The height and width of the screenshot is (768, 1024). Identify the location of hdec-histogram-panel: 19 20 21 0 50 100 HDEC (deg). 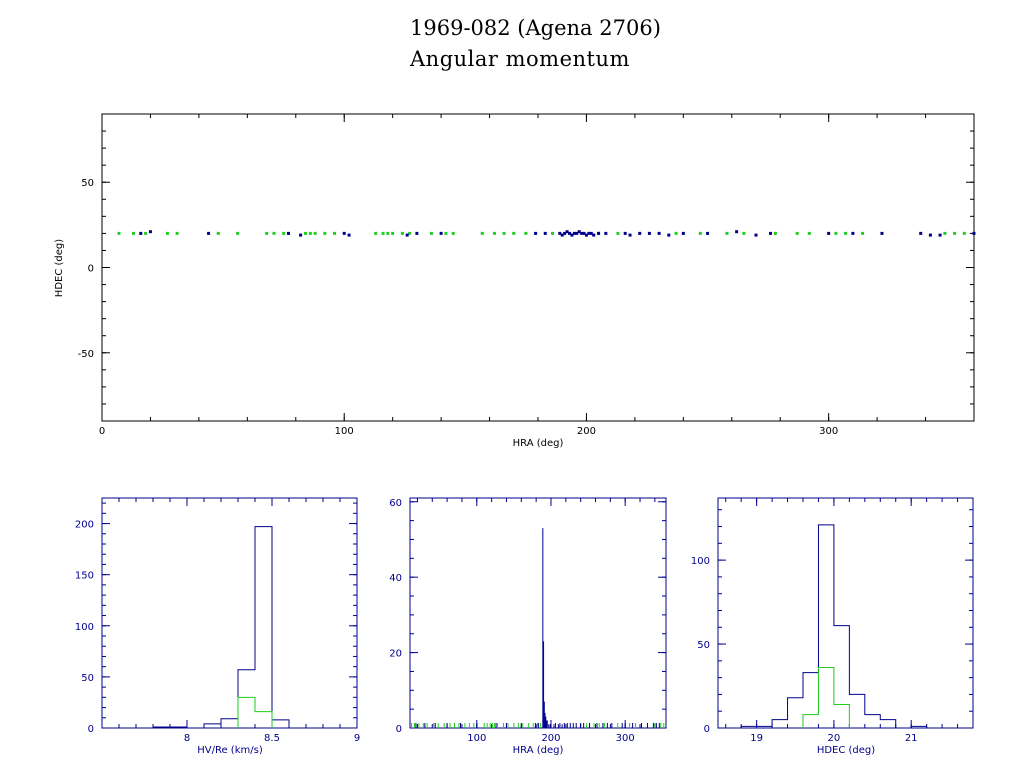
(832, 626).